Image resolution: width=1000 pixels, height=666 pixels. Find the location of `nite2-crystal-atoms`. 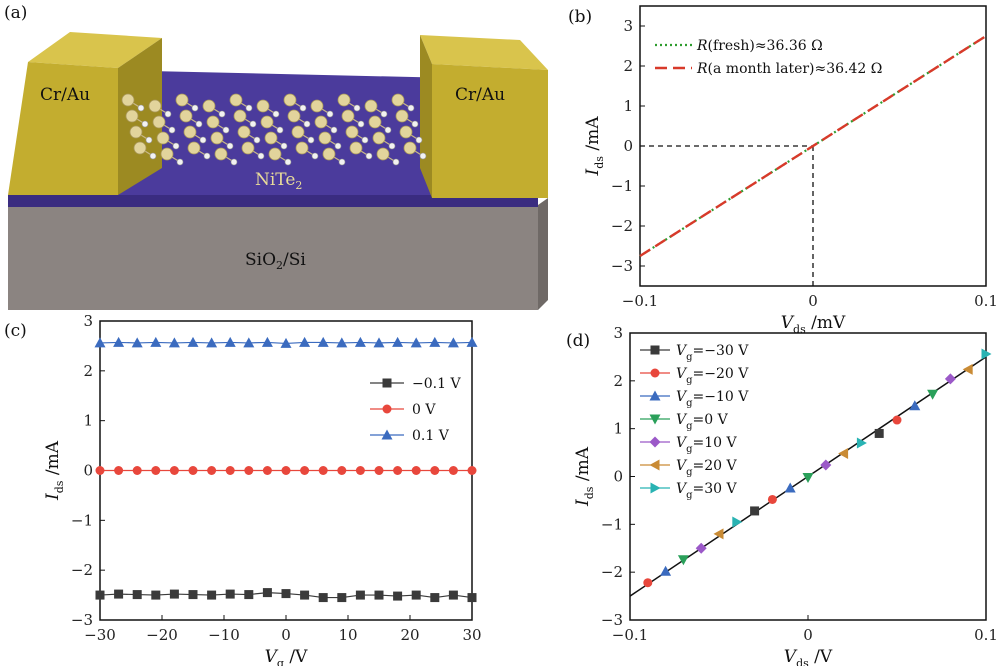

nite2-crystal-atoms is located at coordinates (274, 129).